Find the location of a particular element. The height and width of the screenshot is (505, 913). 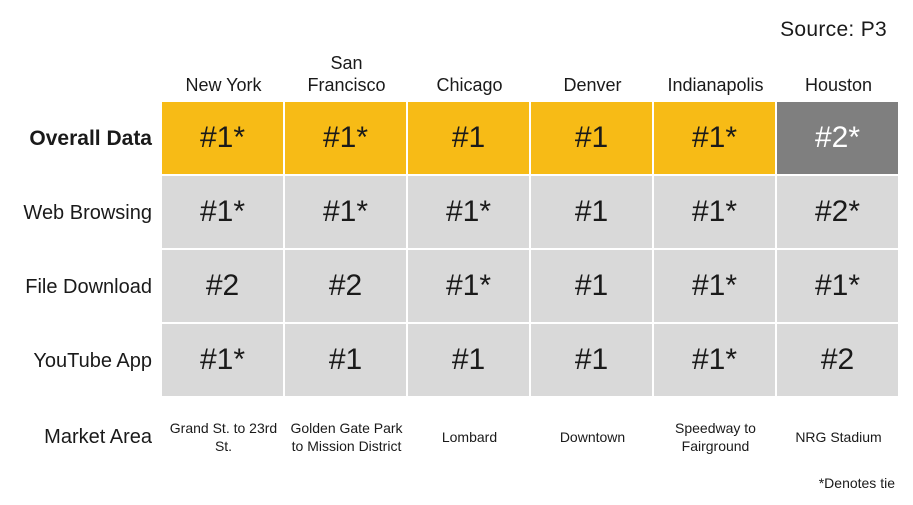

market-area-cell: Golden Gate Park to Mission District is located at coordinates (346, 437).